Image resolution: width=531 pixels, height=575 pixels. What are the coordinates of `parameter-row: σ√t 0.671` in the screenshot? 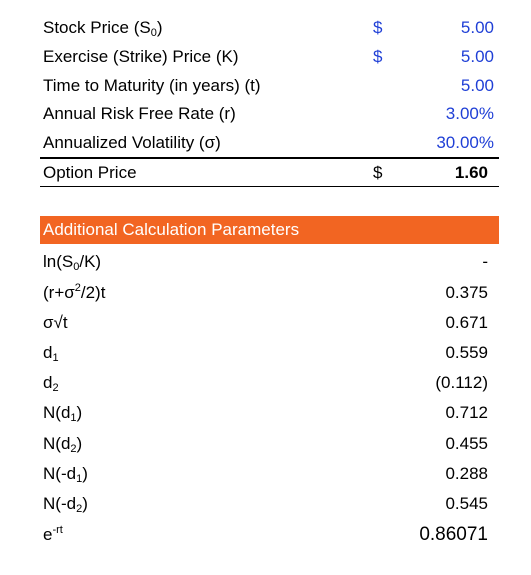 It's located at (265, 323).